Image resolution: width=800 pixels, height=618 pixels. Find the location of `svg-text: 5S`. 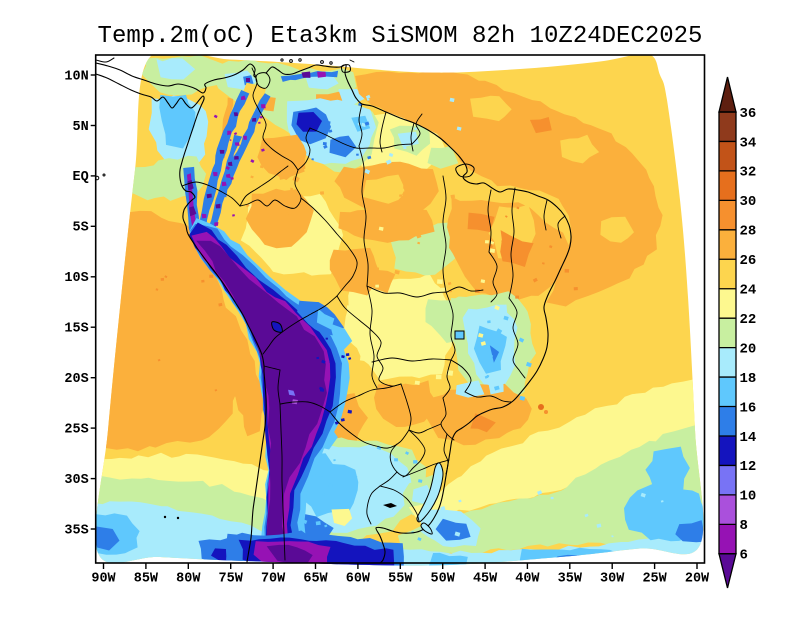

svg-text: 5S is located at coordinates (80, 228).